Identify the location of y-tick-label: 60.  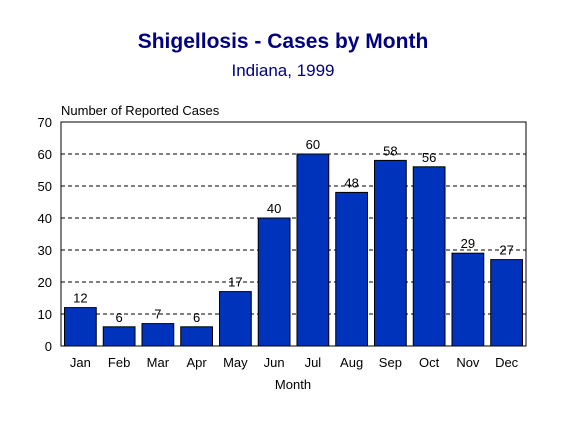
(45, 154).